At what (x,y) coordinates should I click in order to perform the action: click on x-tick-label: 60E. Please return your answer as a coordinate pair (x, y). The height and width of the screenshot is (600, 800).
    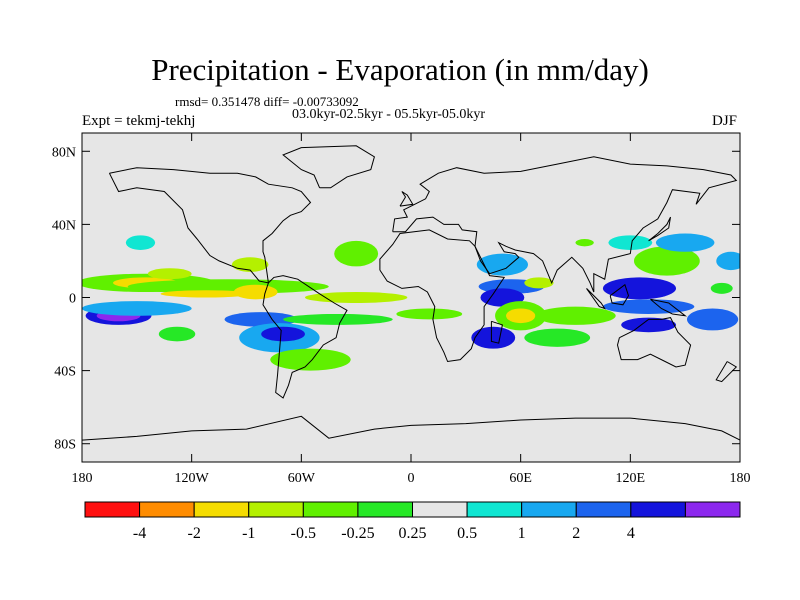
    Looking at the image, I should click on (520, 478).